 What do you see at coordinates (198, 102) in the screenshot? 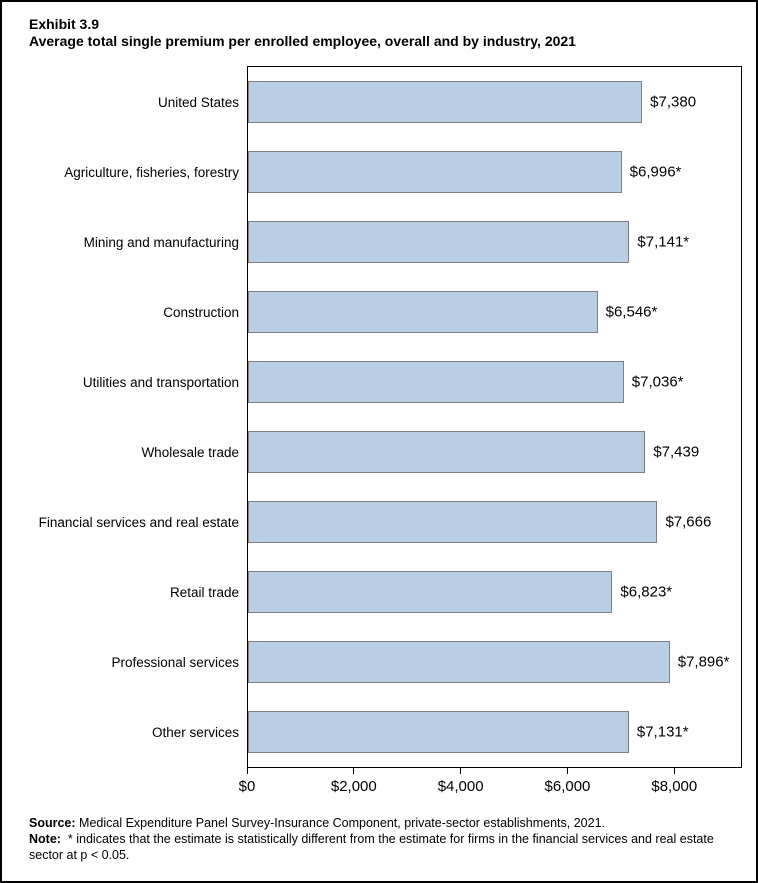
I see `category-label: United States` at bounding box center [198, 102].